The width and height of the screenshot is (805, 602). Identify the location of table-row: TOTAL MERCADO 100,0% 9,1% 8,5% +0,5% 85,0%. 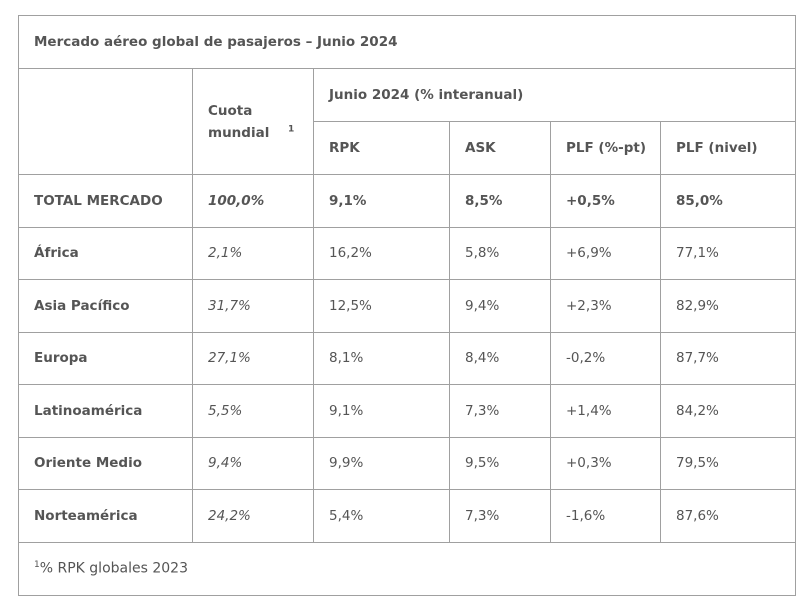
(407, 201).